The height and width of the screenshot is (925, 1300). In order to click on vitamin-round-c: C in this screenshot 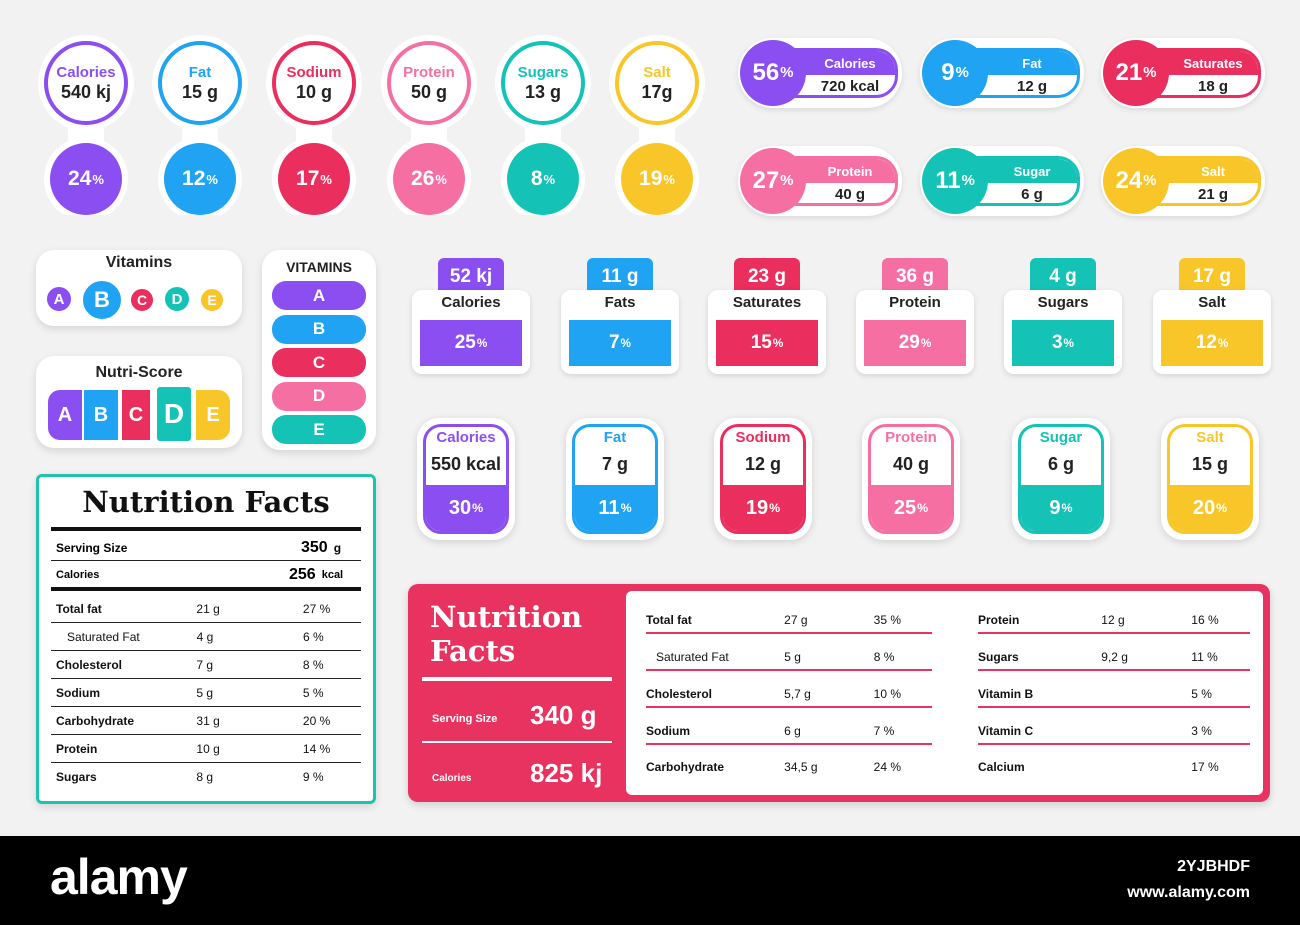, I will do `click(142, 300)`.